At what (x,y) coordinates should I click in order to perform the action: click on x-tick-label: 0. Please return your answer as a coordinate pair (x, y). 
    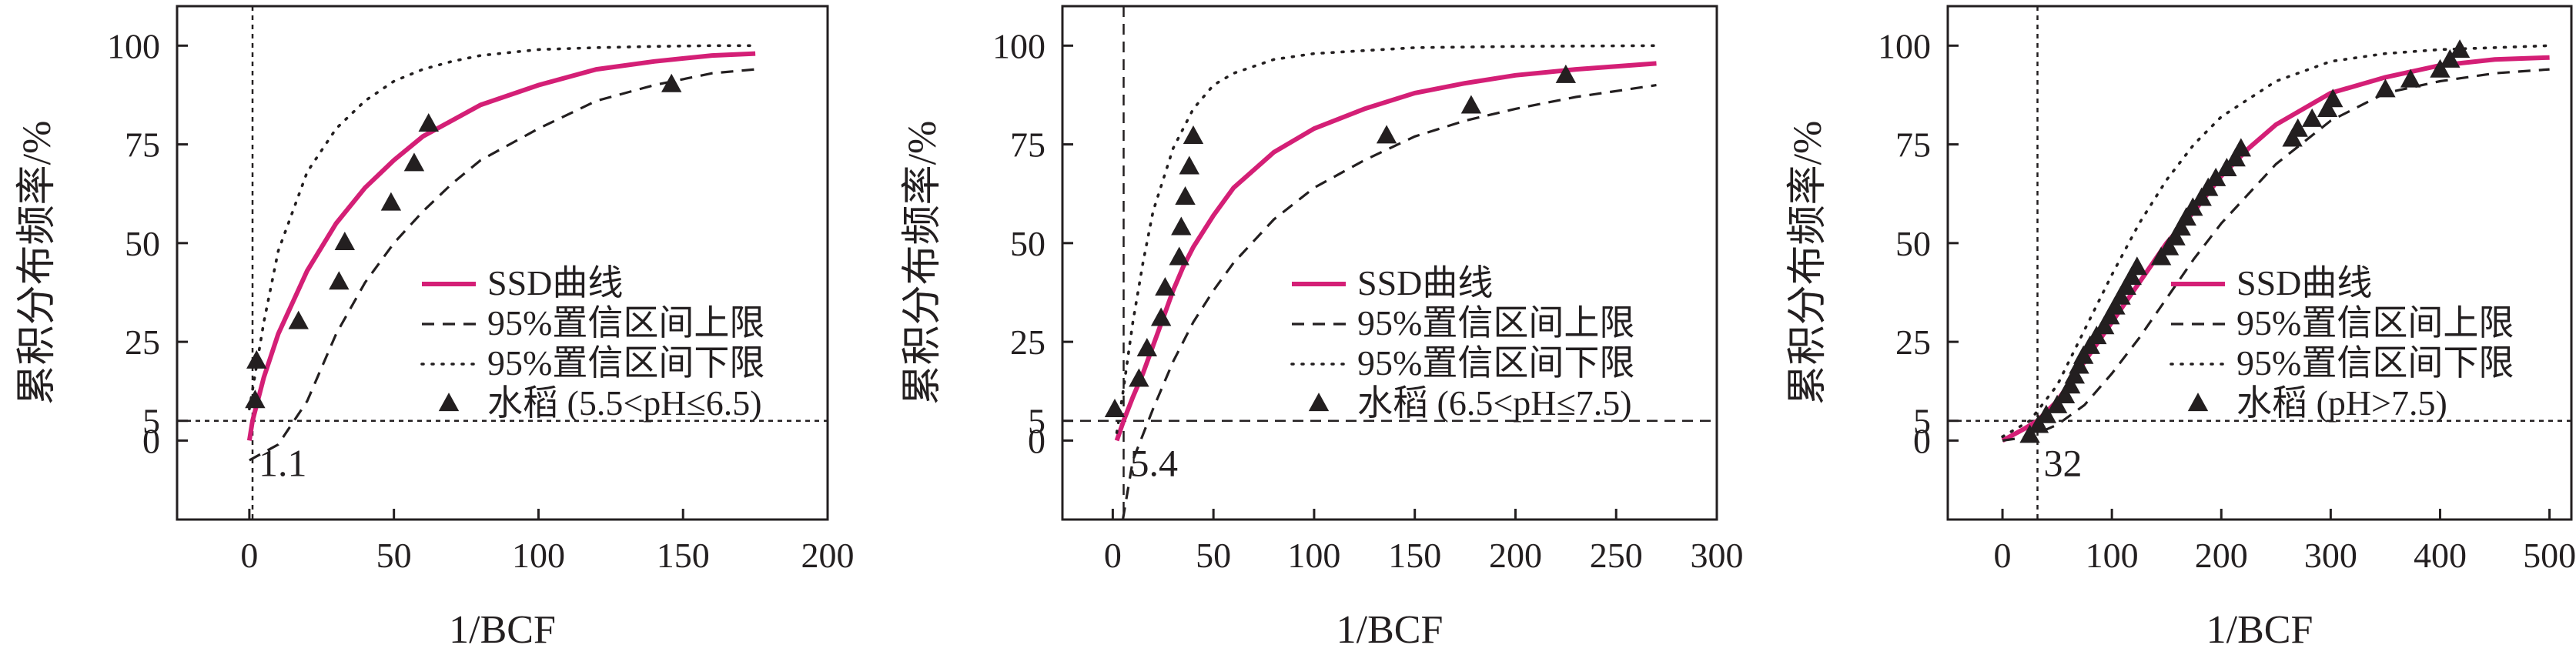
    Looking at the image, I should click on (2003, 555).